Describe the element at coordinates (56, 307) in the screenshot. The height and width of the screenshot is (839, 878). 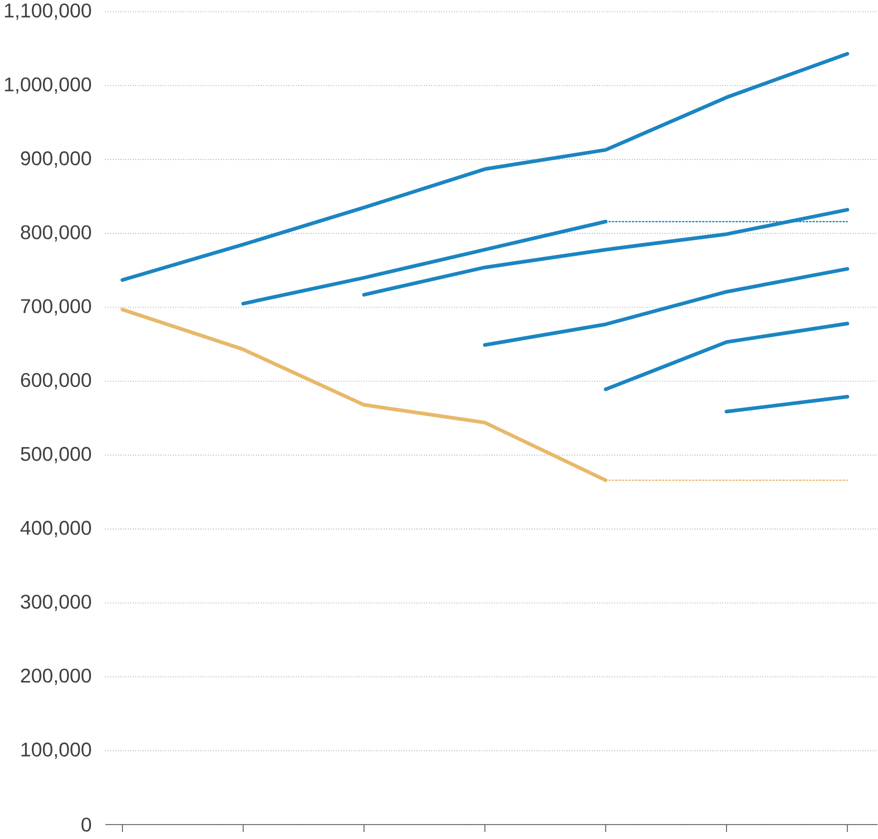
I see `y-tick-label: 700,000` at that location.